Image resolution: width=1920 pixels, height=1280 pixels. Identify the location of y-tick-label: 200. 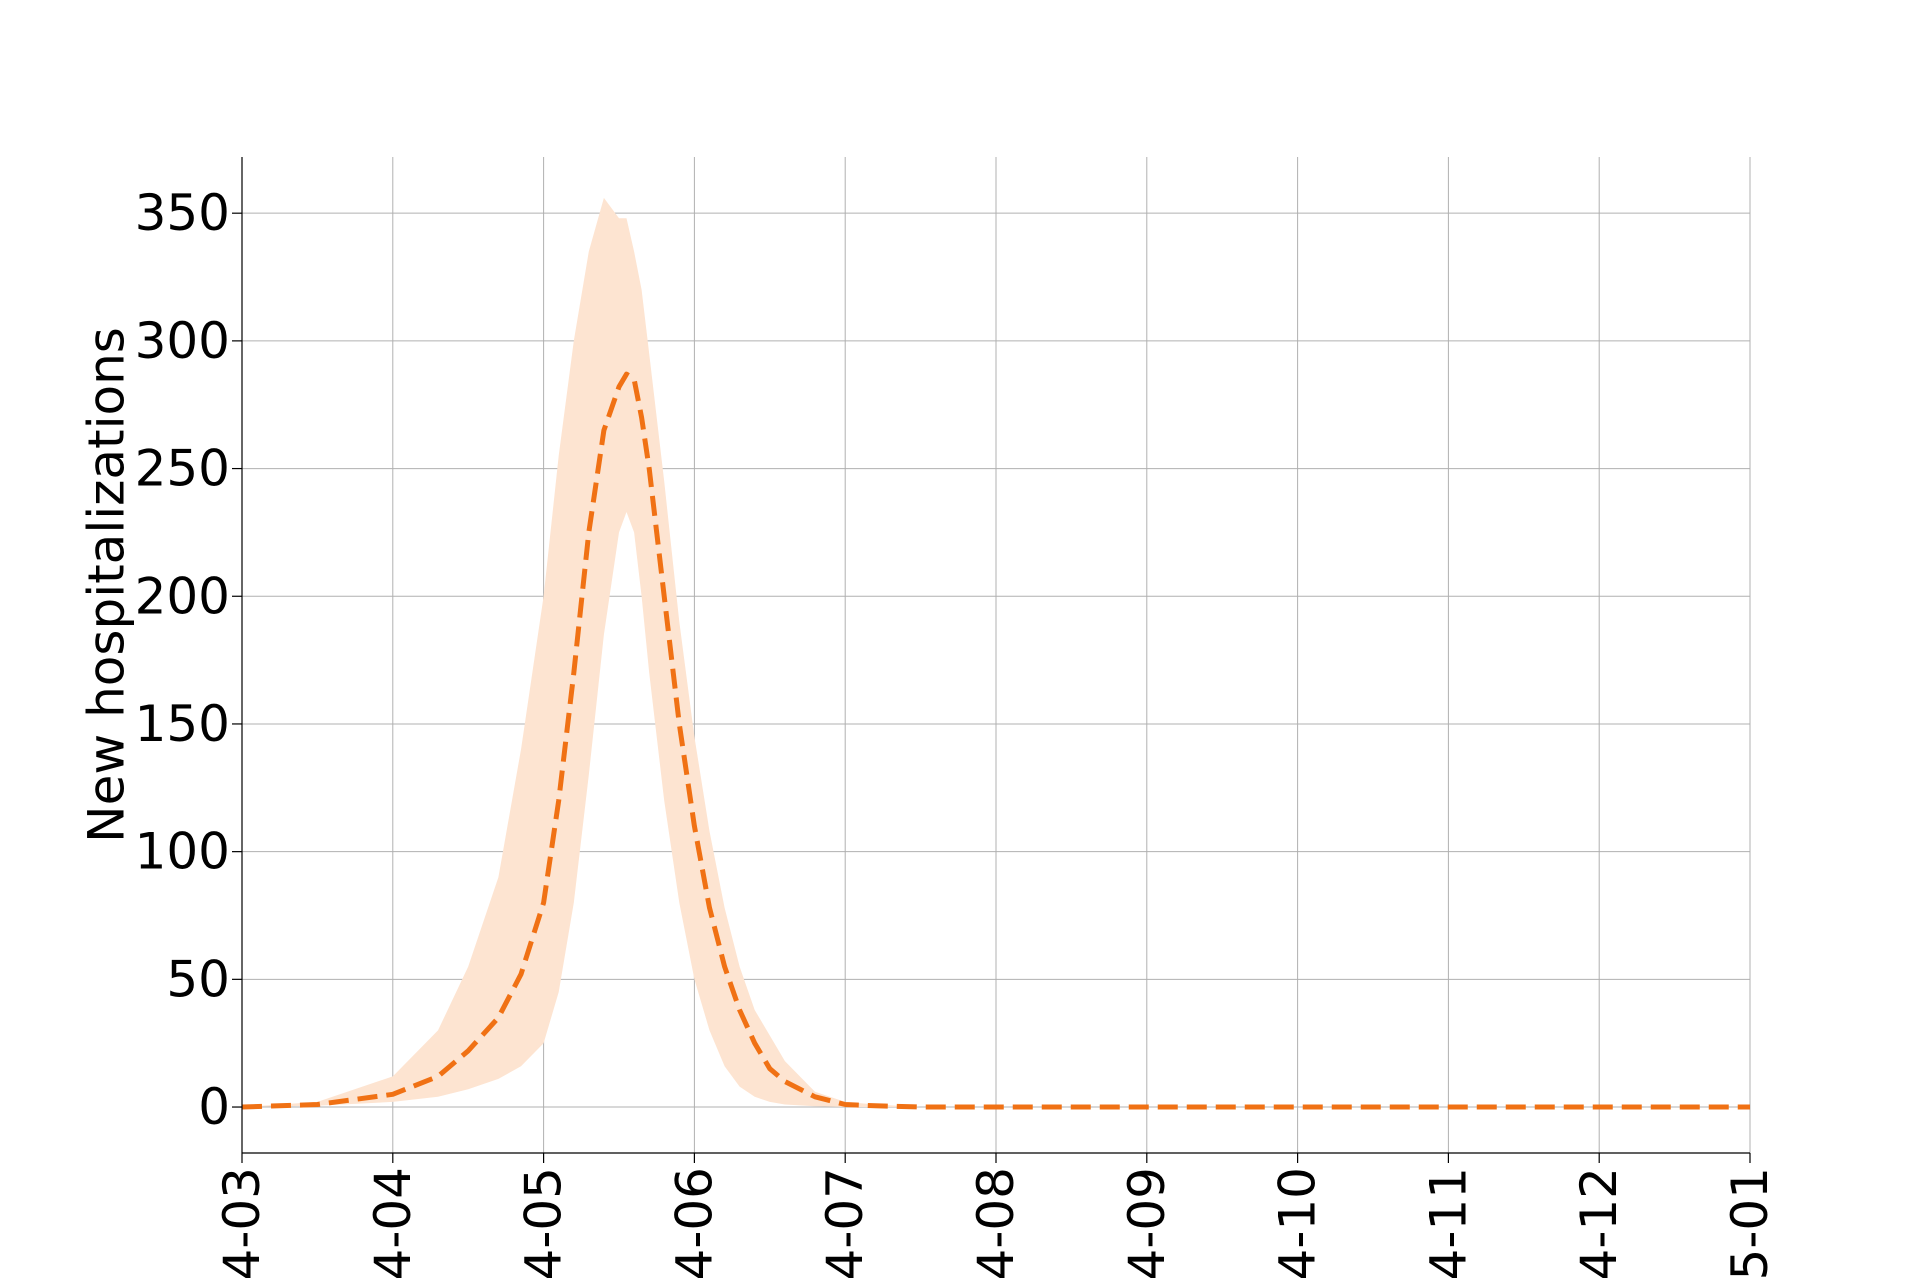
(182, 596).